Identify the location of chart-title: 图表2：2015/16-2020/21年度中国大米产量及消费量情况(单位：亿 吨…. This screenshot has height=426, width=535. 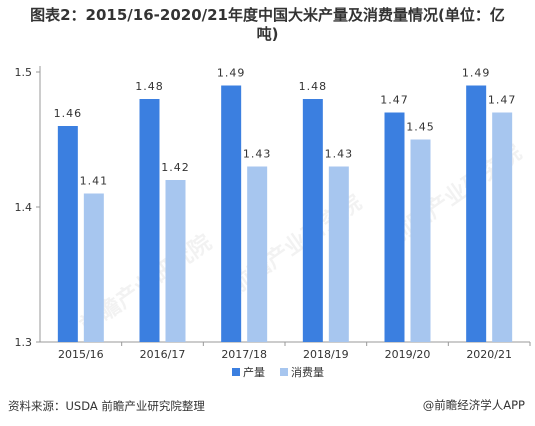
(267, 25).